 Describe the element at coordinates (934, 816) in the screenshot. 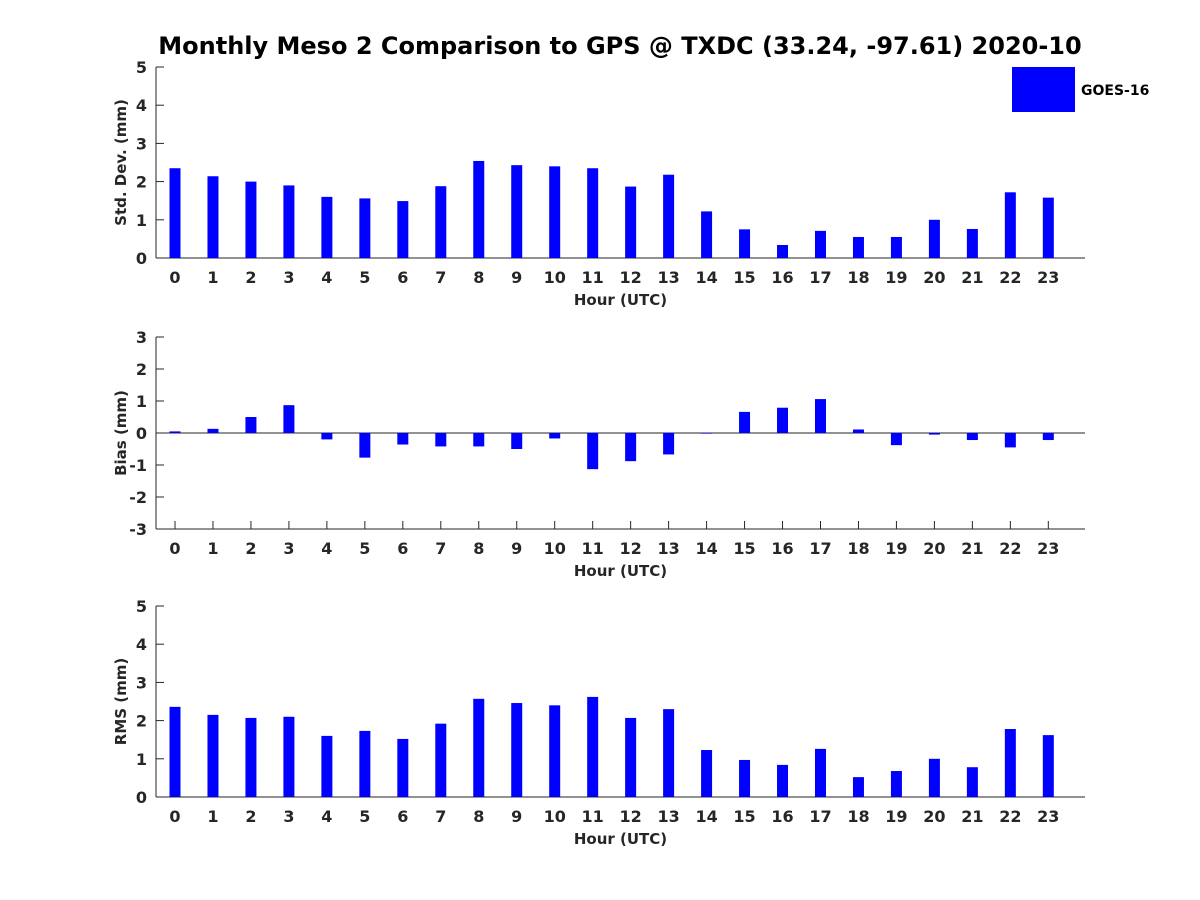

I see `x-tick-label: 20` at that location.